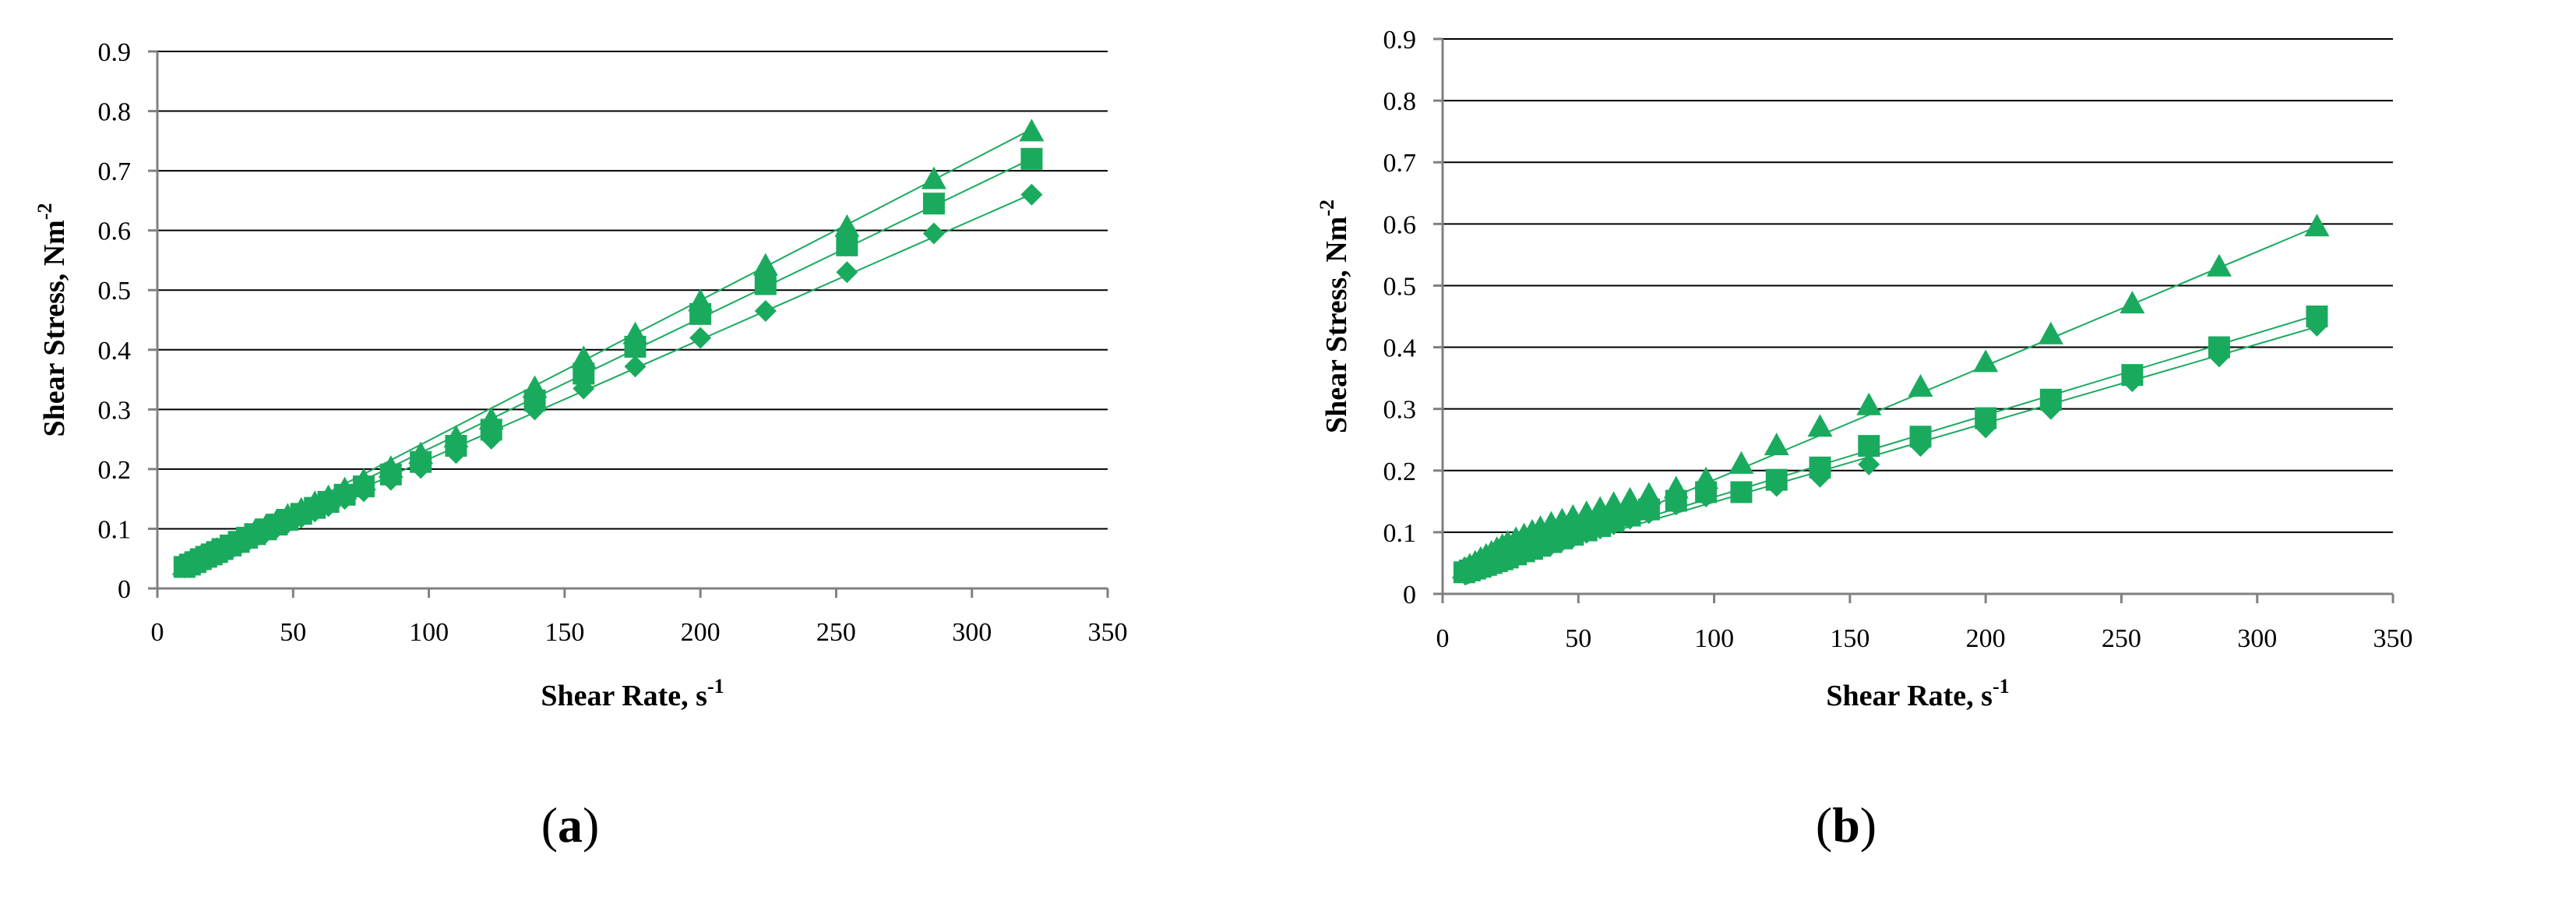 The width and height of the screenshot is (2576, 922). What do you see at coordinates (1846, 825) in the screenshot?
I see `panel-label-b: (b)` at bounding box center [1846, 825].